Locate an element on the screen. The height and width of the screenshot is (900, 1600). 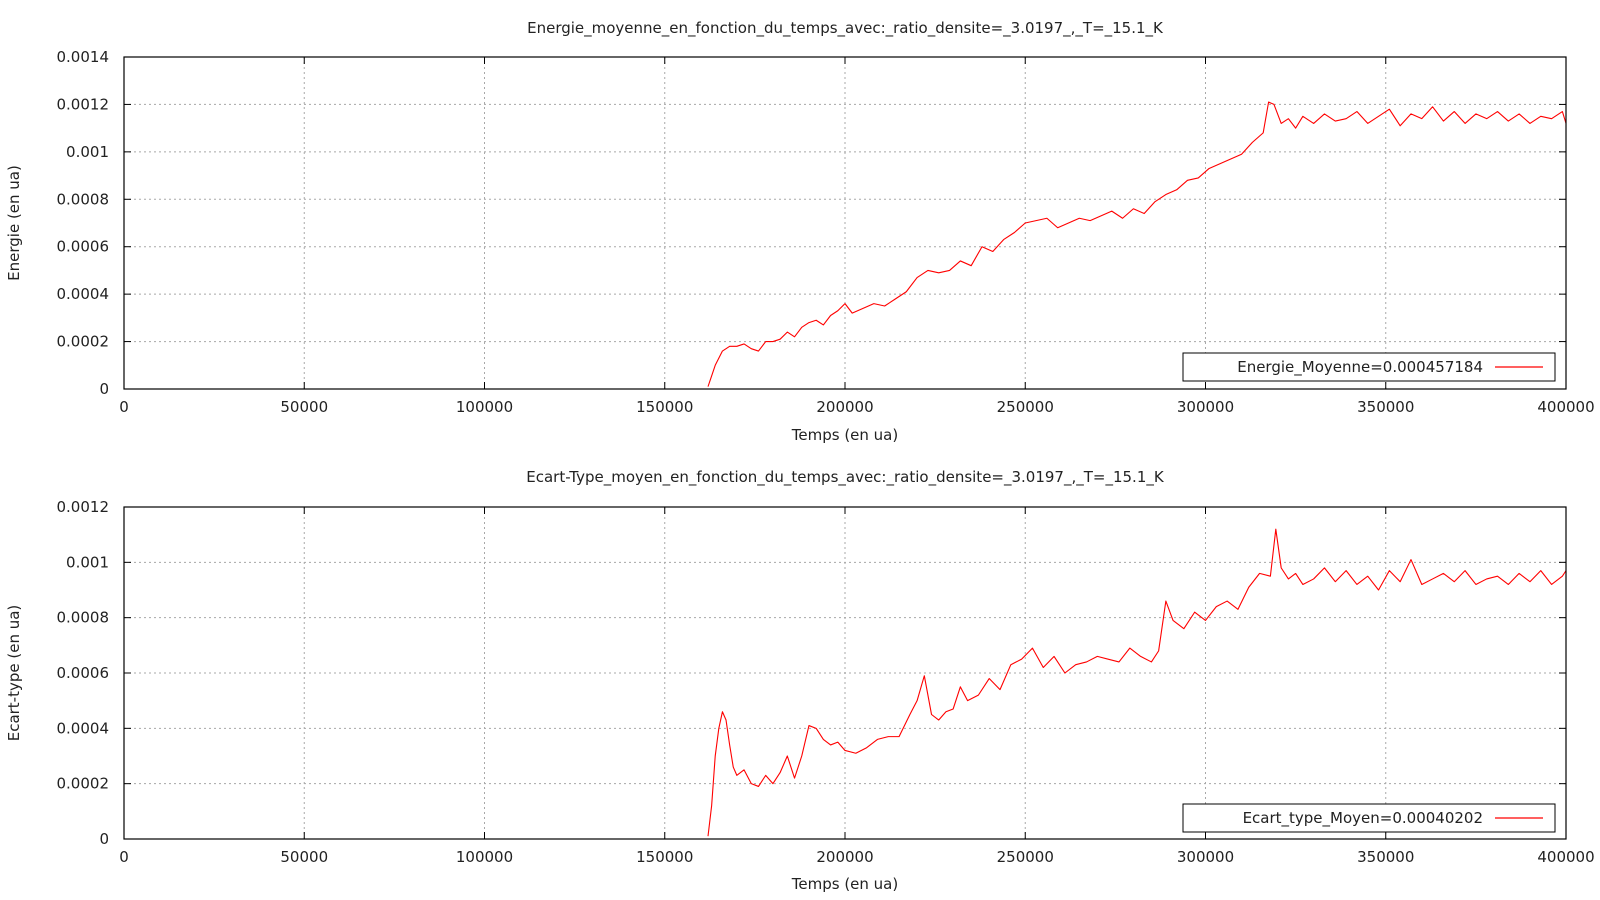
energy-legend: Energie_Moyenne=0.000457184 is located at coordinates (1369, 367).